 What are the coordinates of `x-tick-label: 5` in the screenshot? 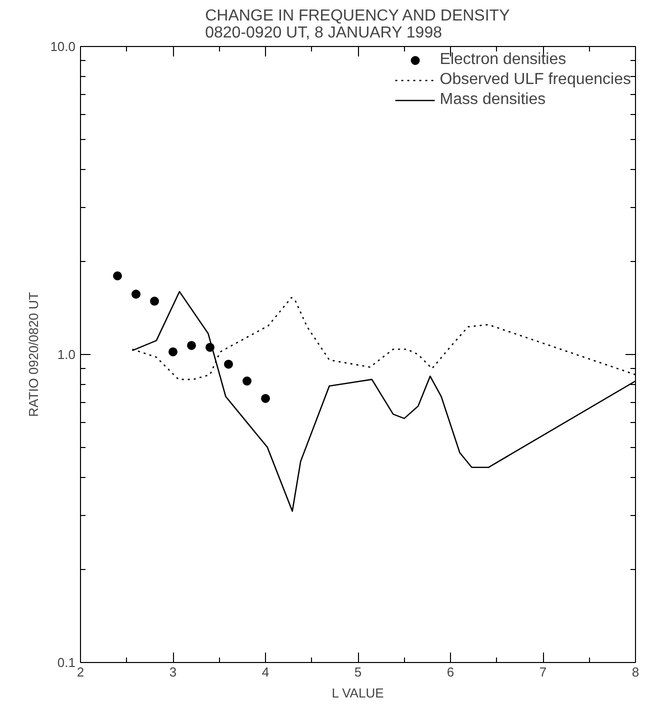 It's located at (358, 672).